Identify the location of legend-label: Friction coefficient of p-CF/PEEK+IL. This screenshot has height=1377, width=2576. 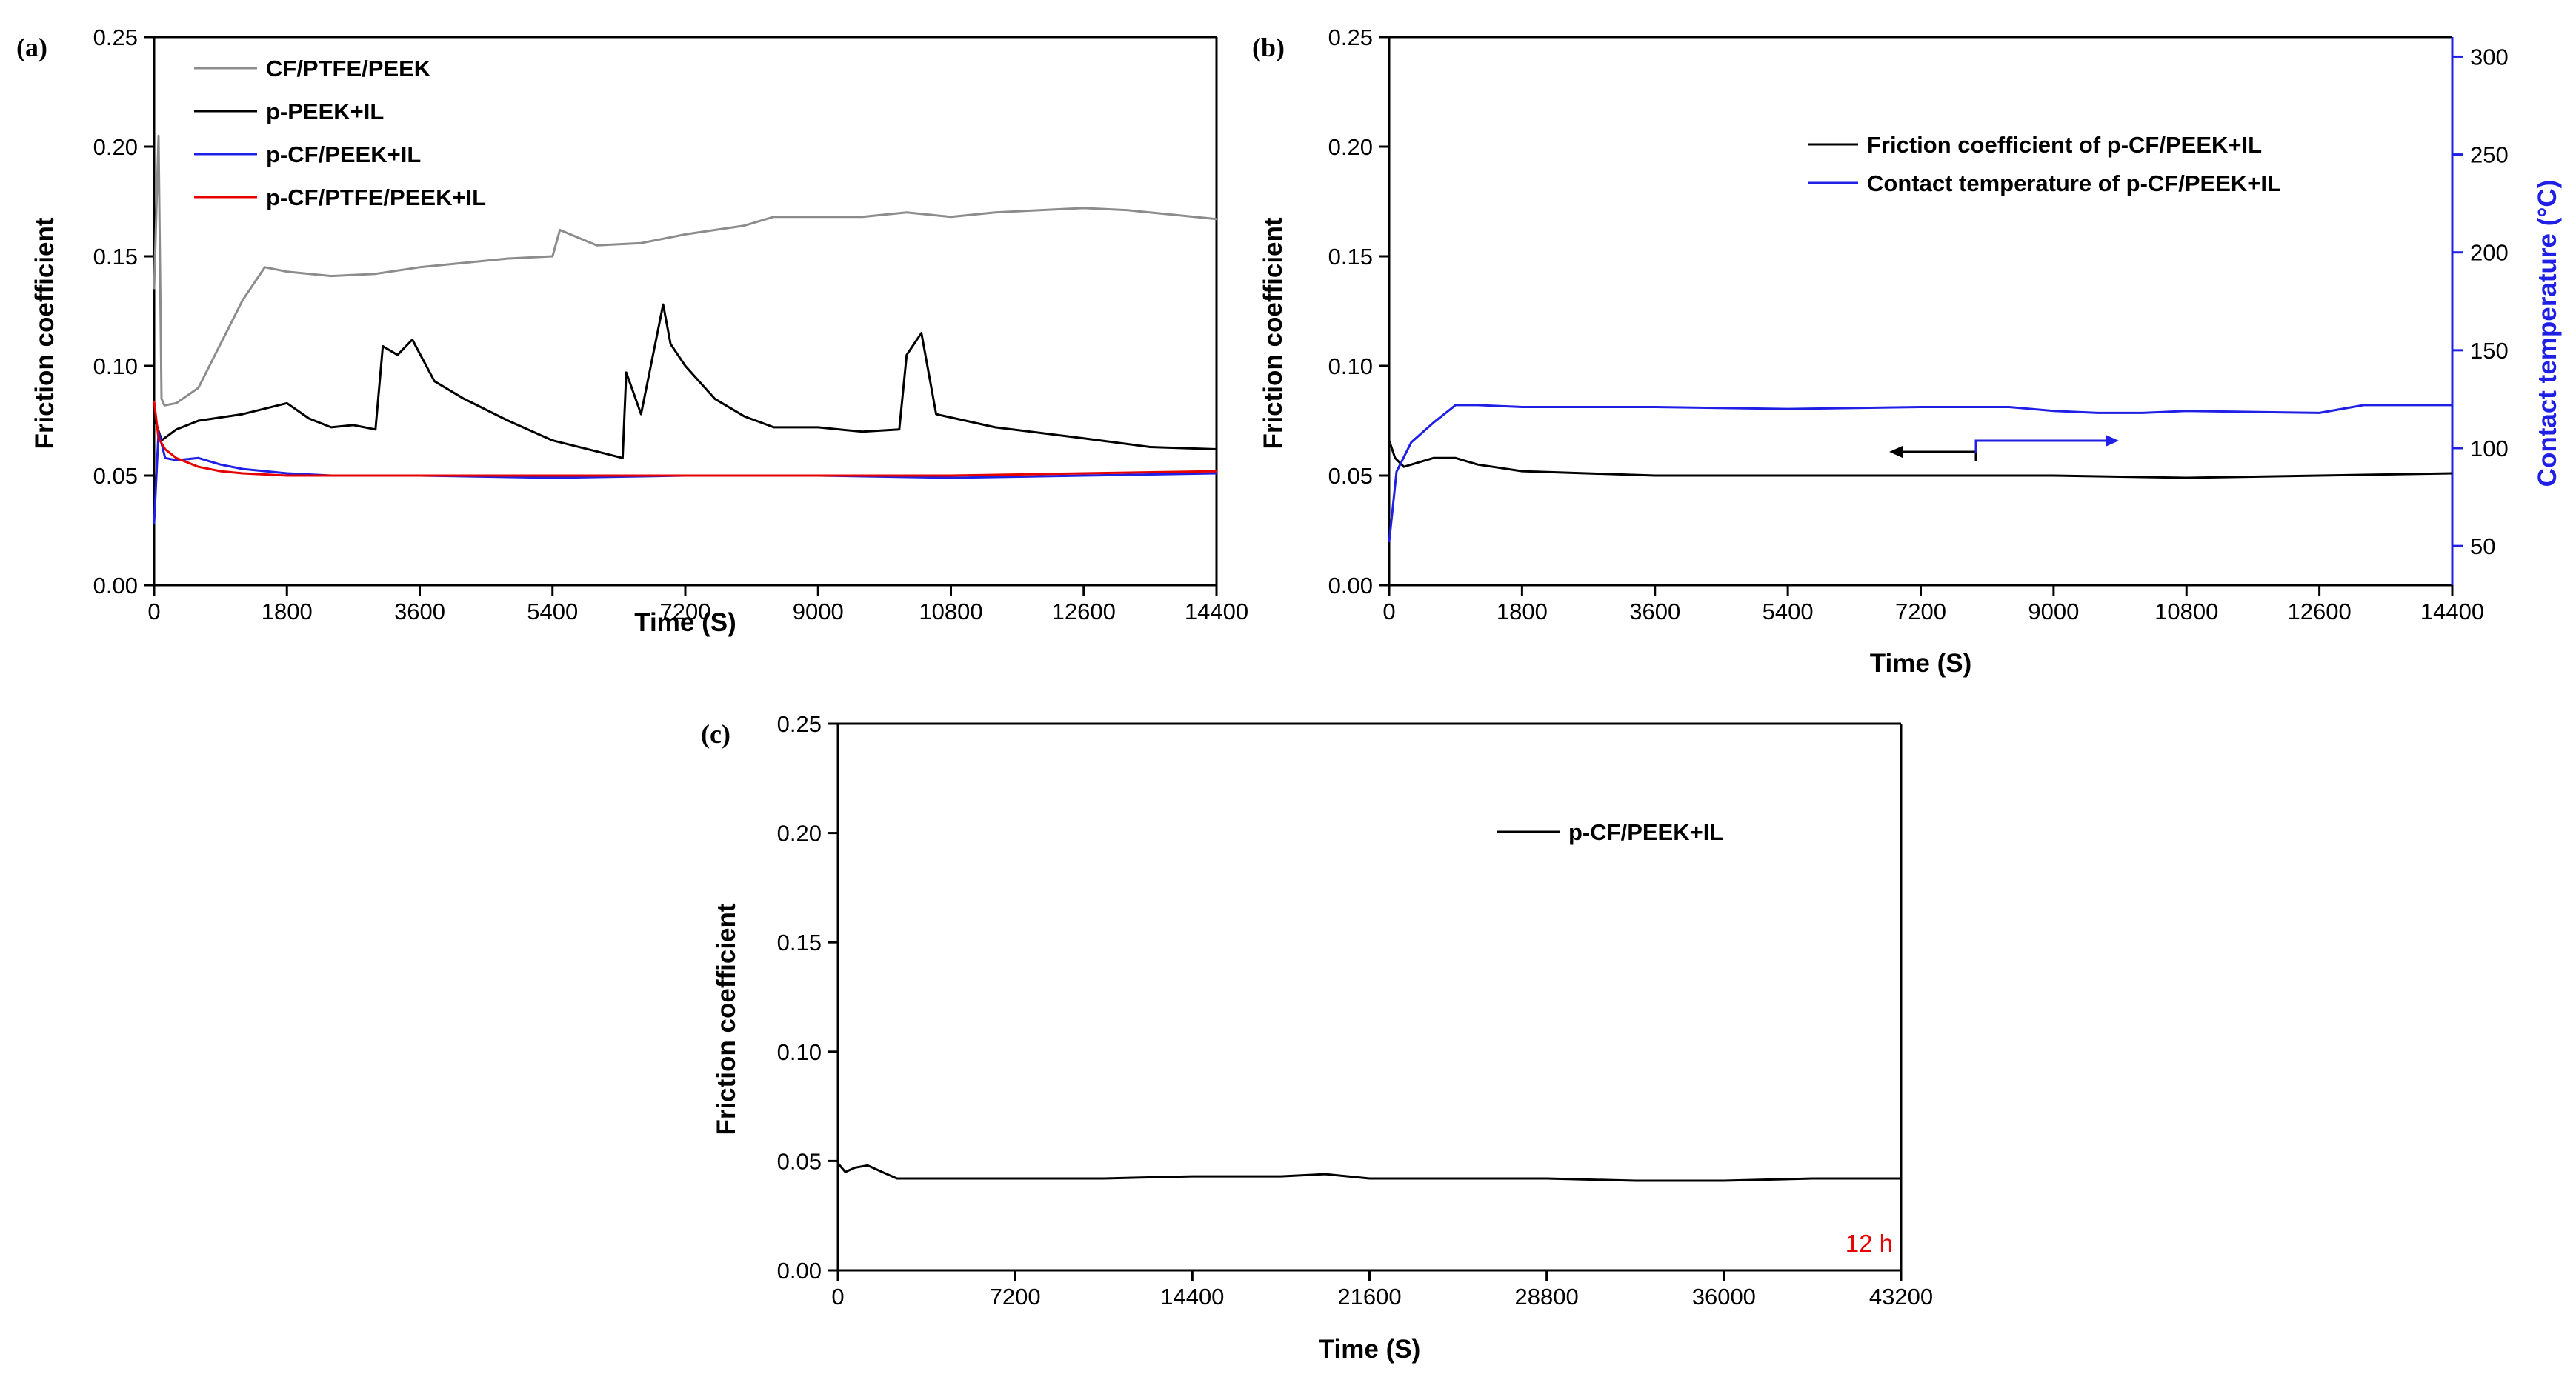
(2064, 145).